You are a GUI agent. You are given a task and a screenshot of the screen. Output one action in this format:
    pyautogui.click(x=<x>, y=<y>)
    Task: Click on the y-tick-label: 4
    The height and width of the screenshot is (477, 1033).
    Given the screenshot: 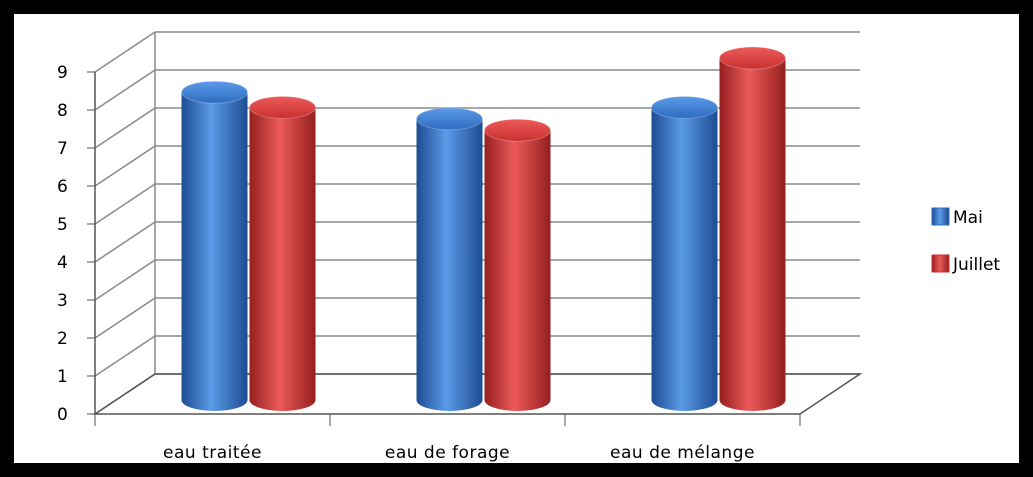 What is the action you would take?
    pyautogui.click(x=62, y=263)
    